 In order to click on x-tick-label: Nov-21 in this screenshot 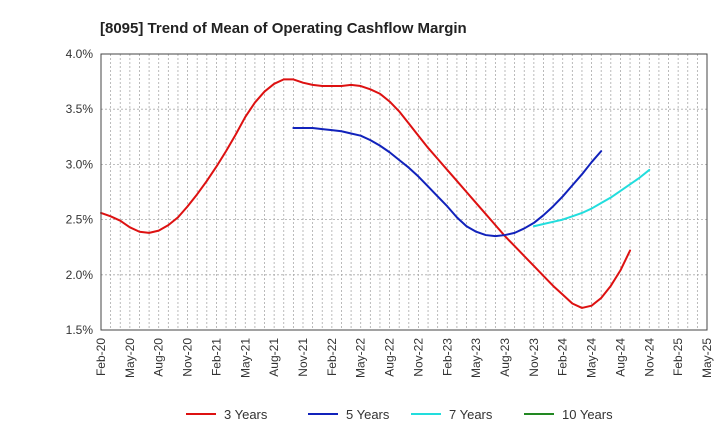, I will do `click(303, 357)`.